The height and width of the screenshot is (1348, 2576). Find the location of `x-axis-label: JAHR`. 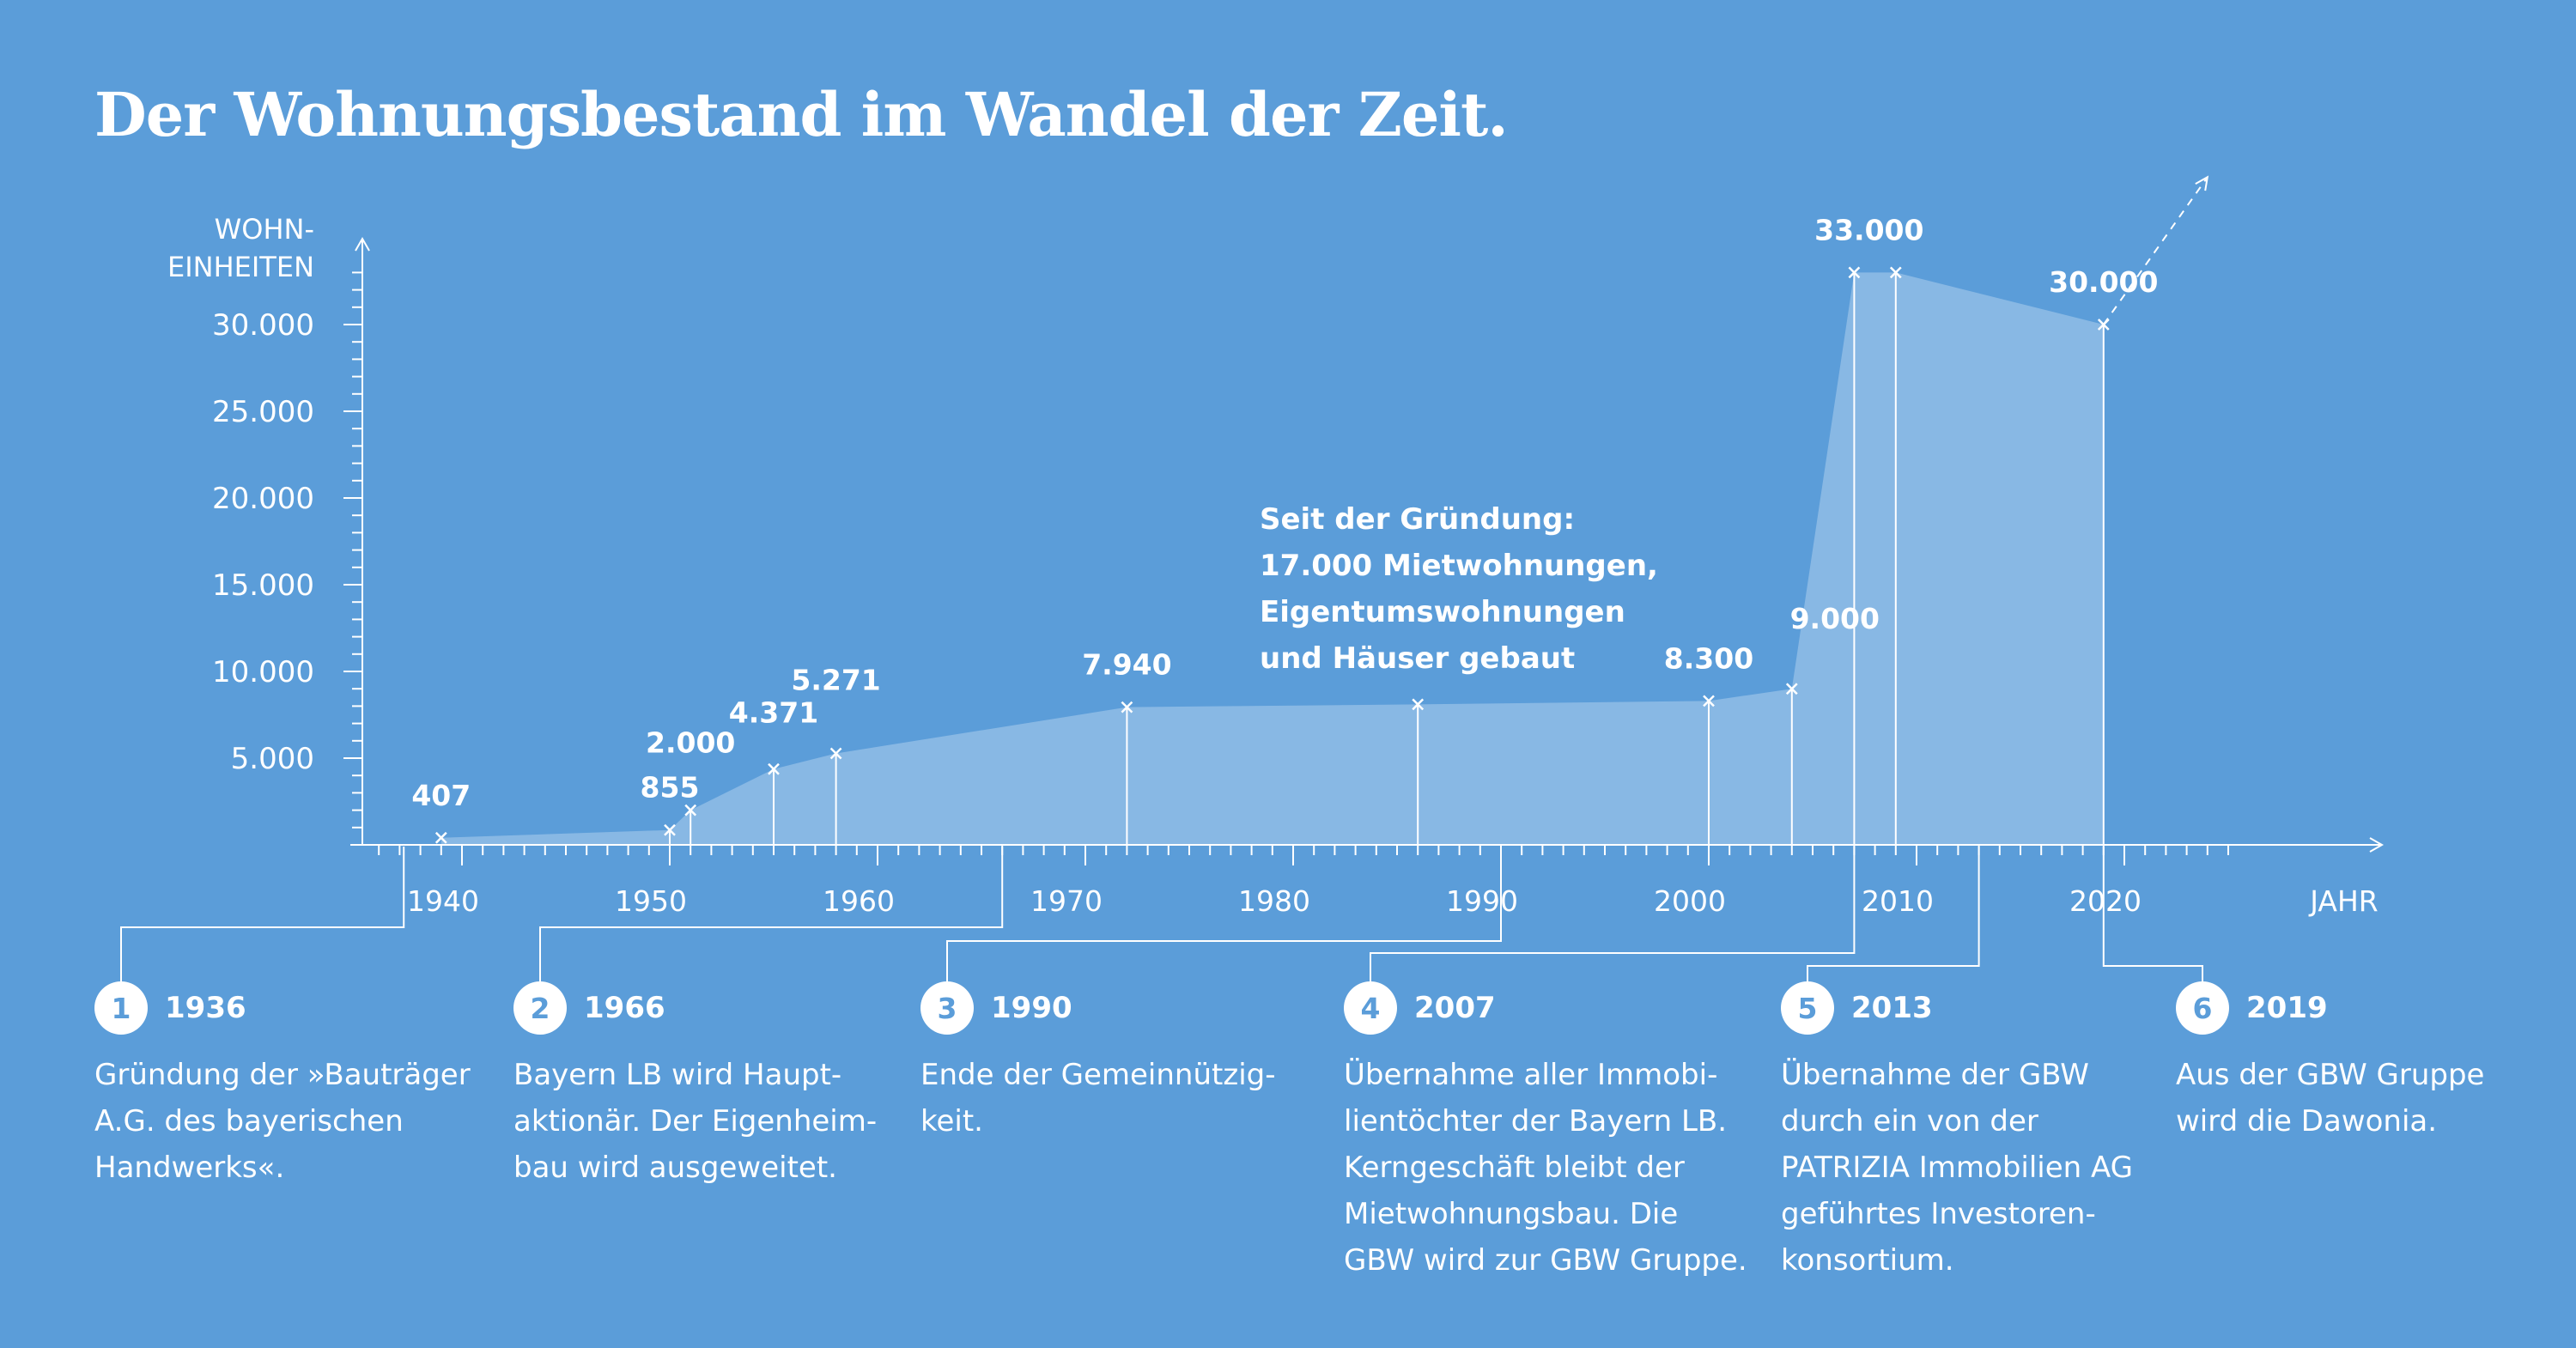

x-axis-label: JAHR is located at coordinates (2343, 901).